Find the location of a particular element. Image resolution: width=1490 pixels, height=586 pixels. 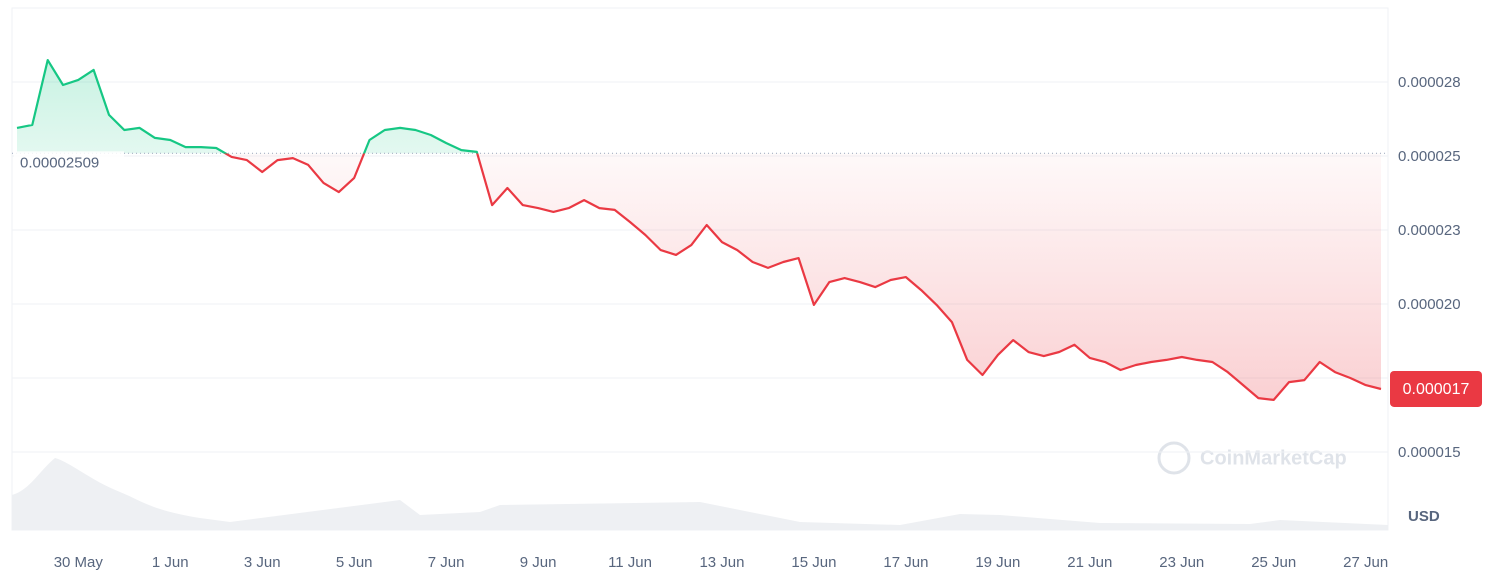

x-tick-label: 11 Jun is located at coordinates (630, 562).